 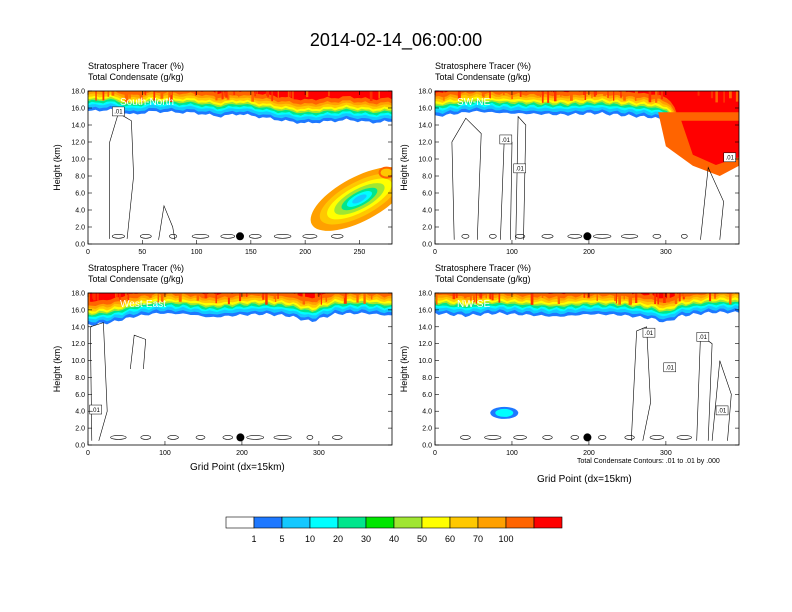 What do you see at coordinates (587, 126) in the screenshot?
I see `tracer-band` at bounding box center [587, 126].